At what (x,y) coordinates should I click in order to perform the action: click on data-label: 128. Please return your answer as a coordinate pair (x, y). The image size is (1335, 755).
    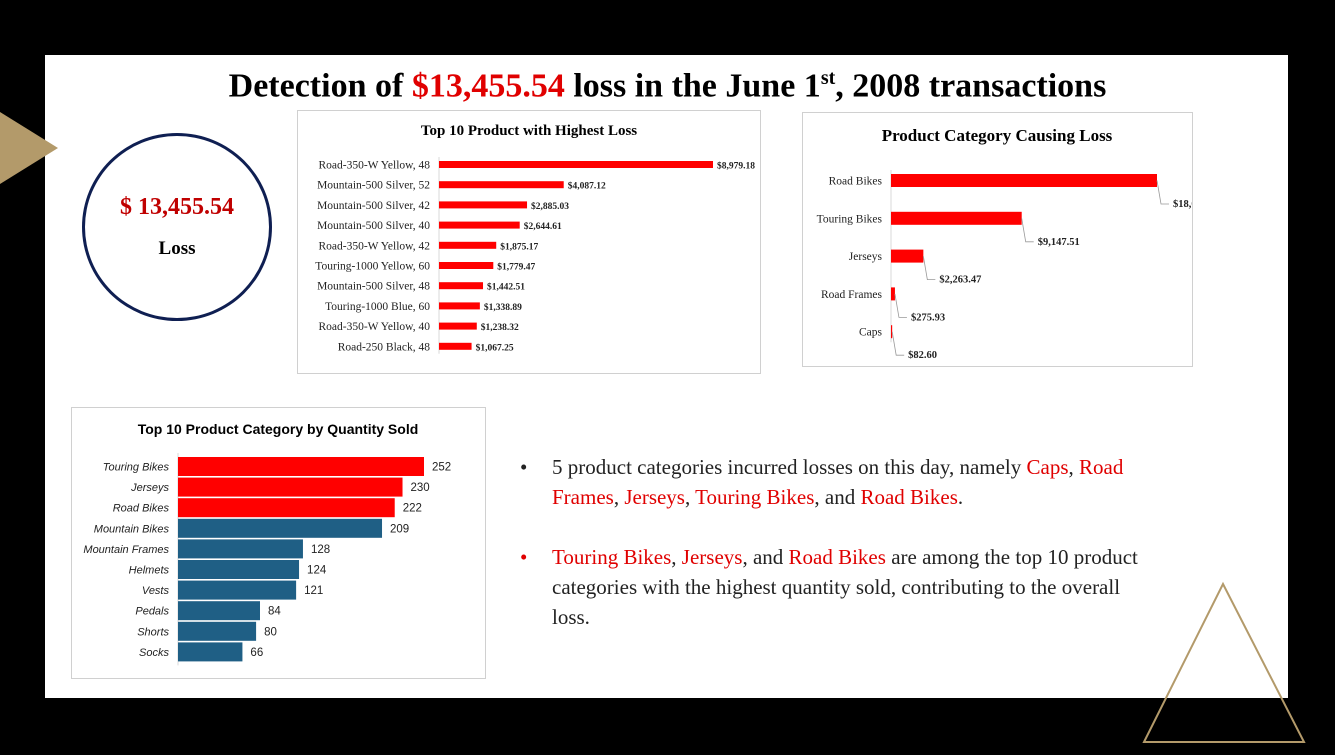
    Looking at the image, I should click on (320, 550).